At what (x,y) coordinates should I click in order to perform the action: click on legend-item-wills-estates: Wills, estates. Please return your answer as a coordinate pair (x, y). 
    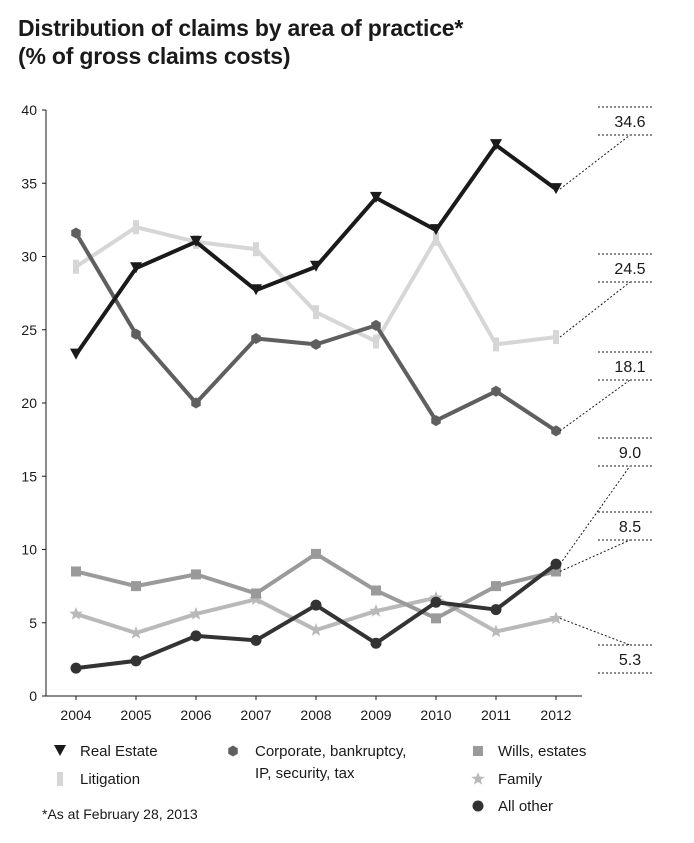
    Looking at the image, I should click on (529, 751).